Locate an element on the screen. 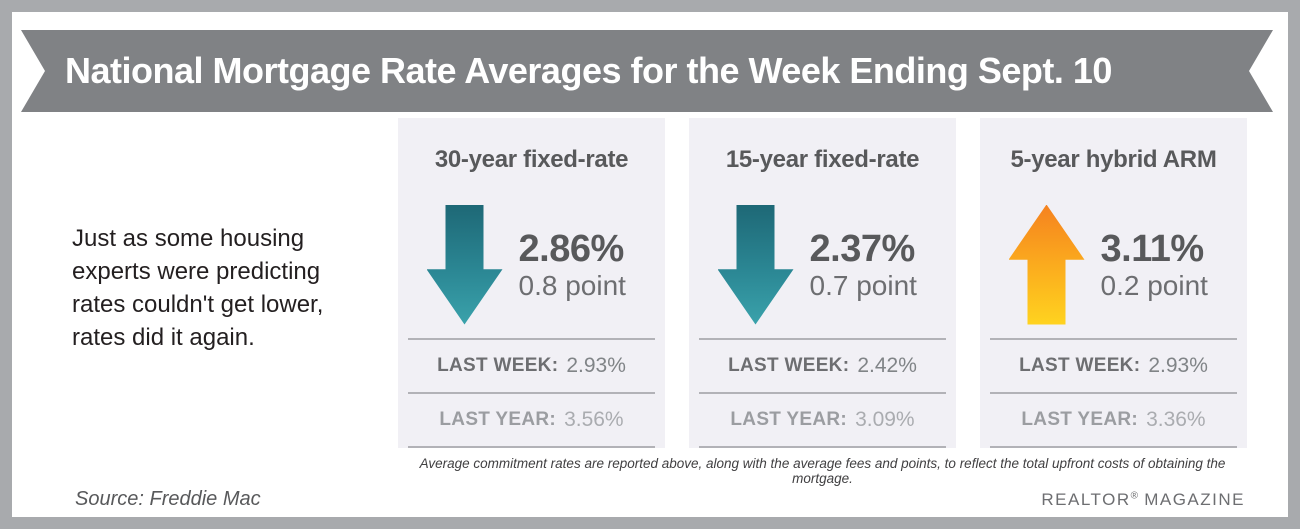  card-rate-area: 3.11% 0.2 point is located at coordinates (1113, 264).